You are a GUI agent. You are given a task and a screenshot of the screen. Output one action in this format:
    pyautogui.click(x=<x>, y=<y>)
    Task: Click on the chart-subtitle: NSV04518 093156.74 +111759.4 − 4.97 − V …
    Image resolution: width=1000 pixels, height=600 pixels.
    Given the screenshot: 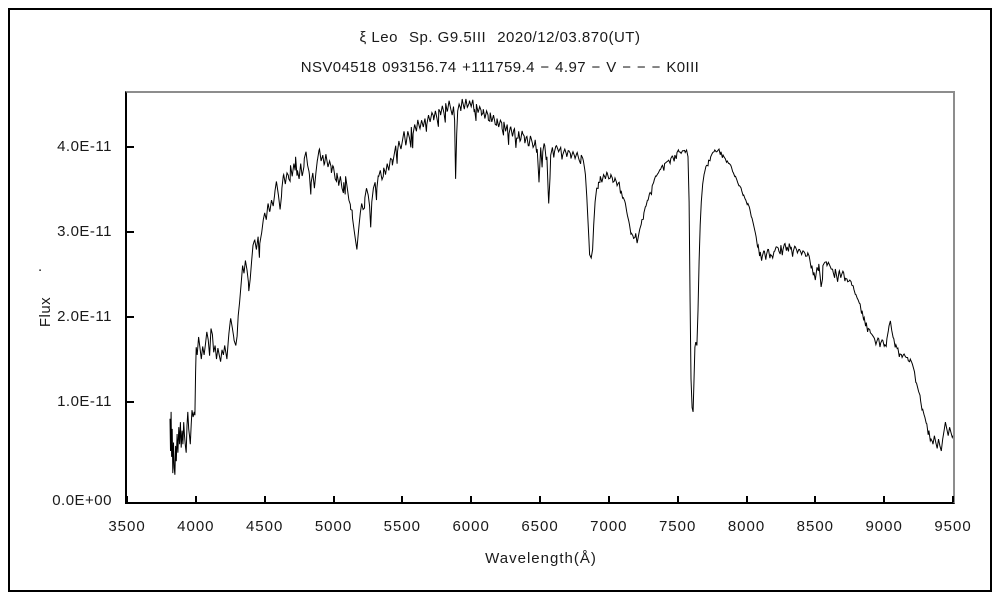 What is the action you would take?
    pyautogui.click(x=500, y=67)
    